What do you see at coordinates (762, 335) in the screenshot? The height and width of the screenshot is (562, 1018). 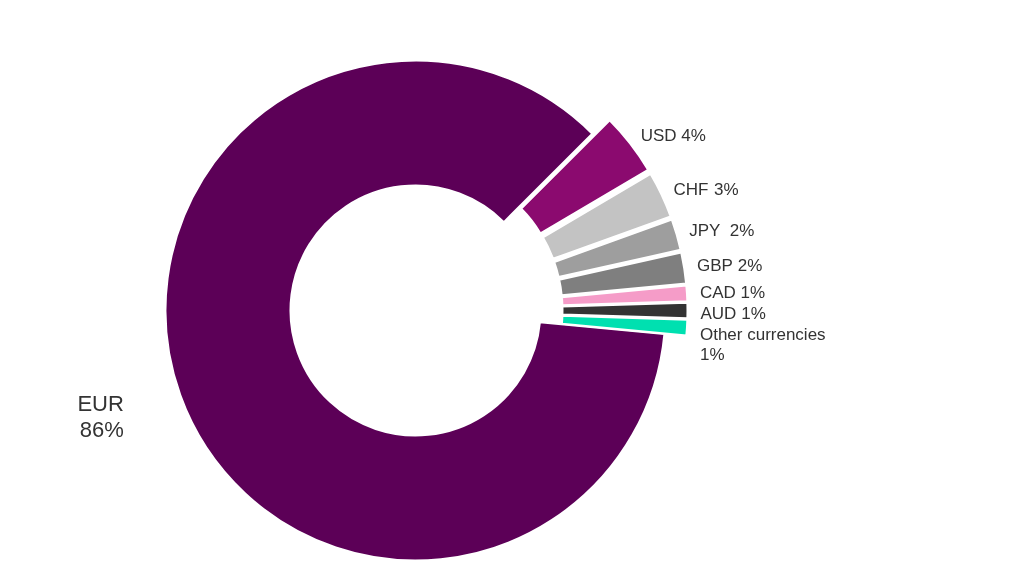 I see `slice-label: Other currencies` at bounding box center [762, 335].